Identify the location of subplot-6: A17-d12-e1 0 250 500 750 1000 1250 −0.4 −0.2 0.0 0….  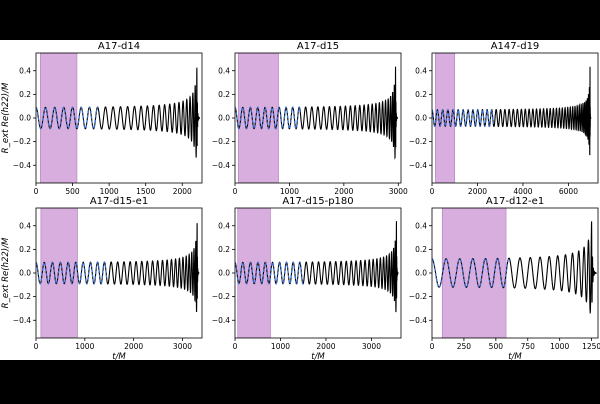
(504, 279).